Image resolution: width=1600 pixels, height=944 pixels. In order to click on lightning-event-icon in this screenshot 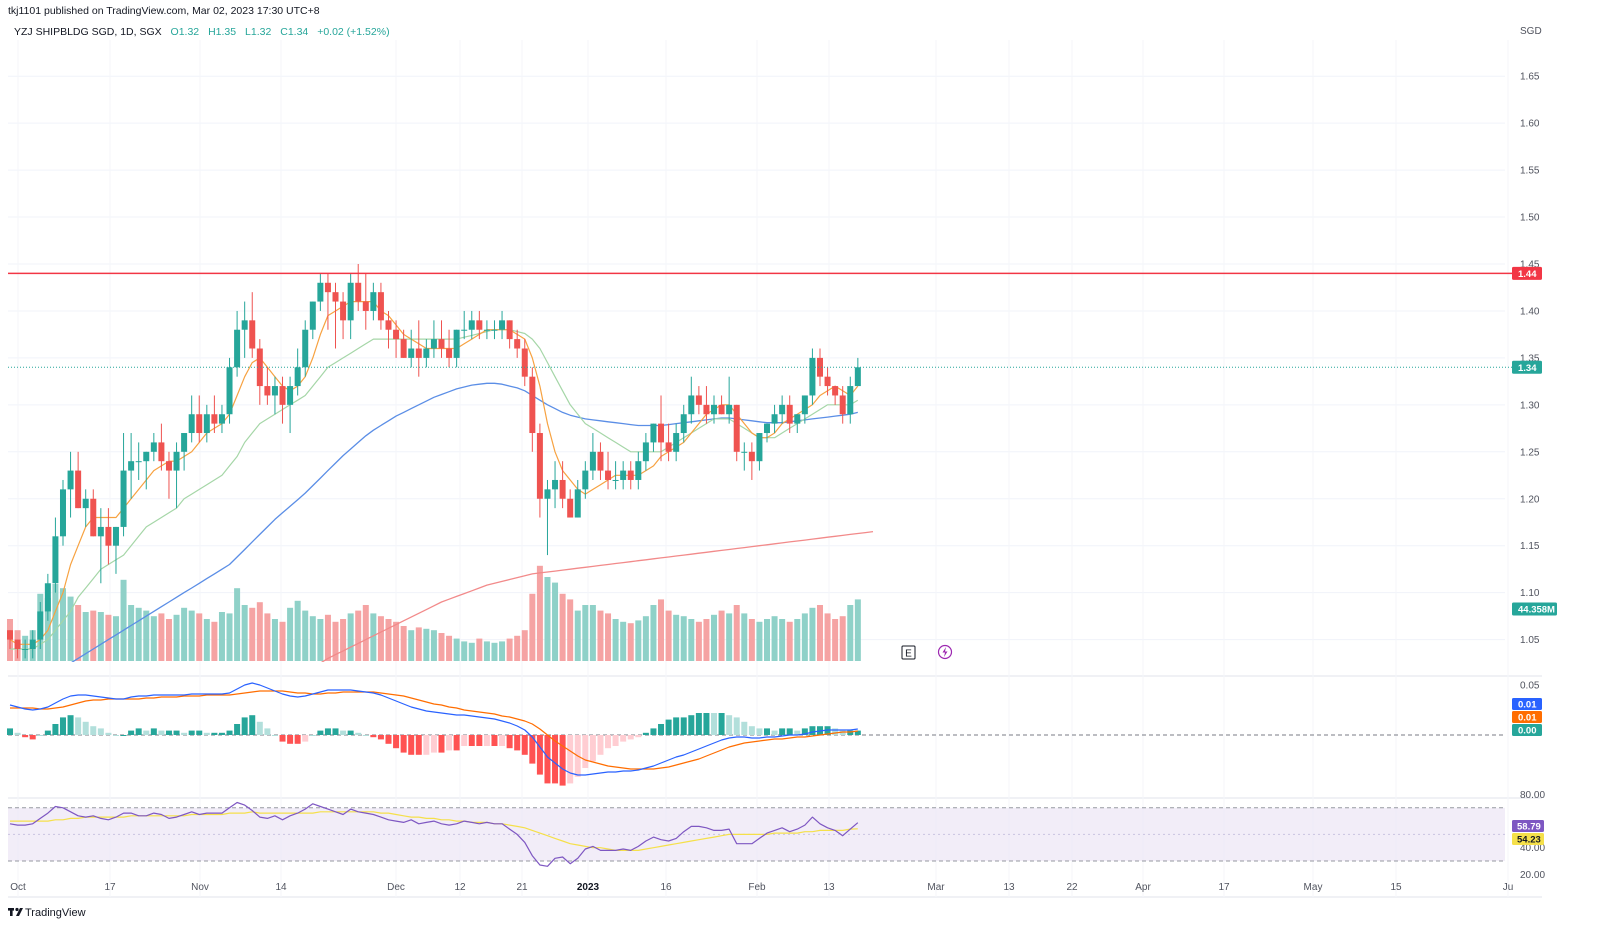, I will do `click(945, 652)`.